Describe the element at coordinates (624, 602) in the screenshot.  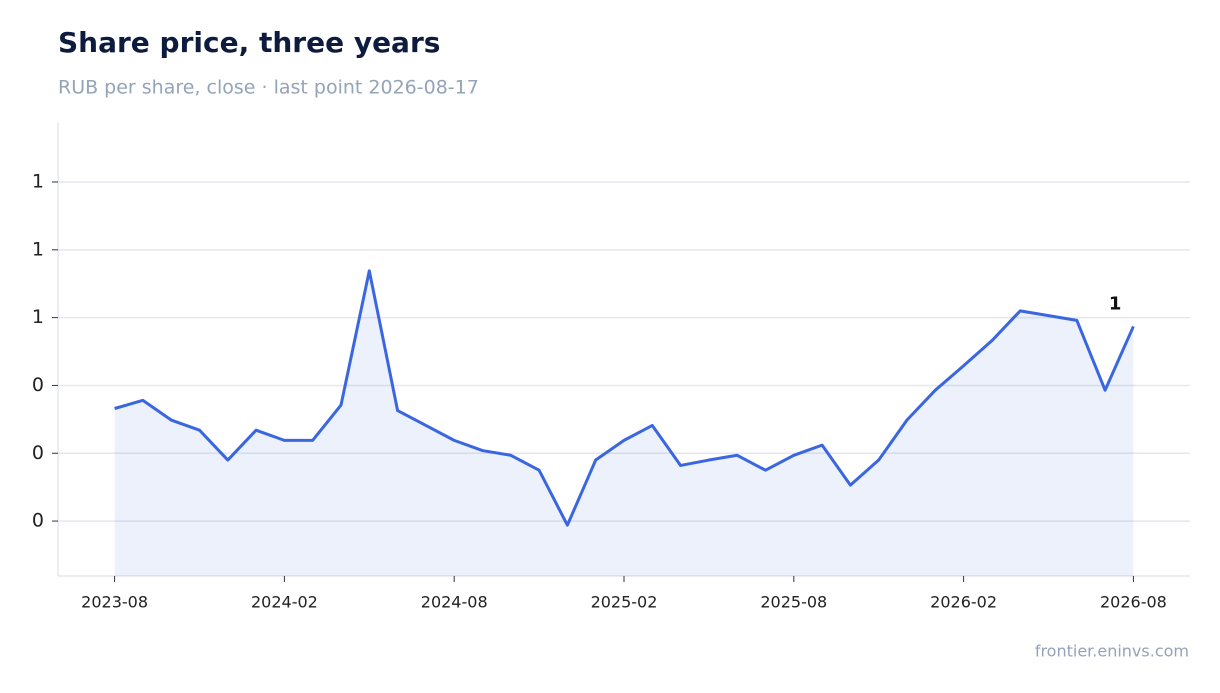
I see `x-tick-label: 2025-02` at that location.